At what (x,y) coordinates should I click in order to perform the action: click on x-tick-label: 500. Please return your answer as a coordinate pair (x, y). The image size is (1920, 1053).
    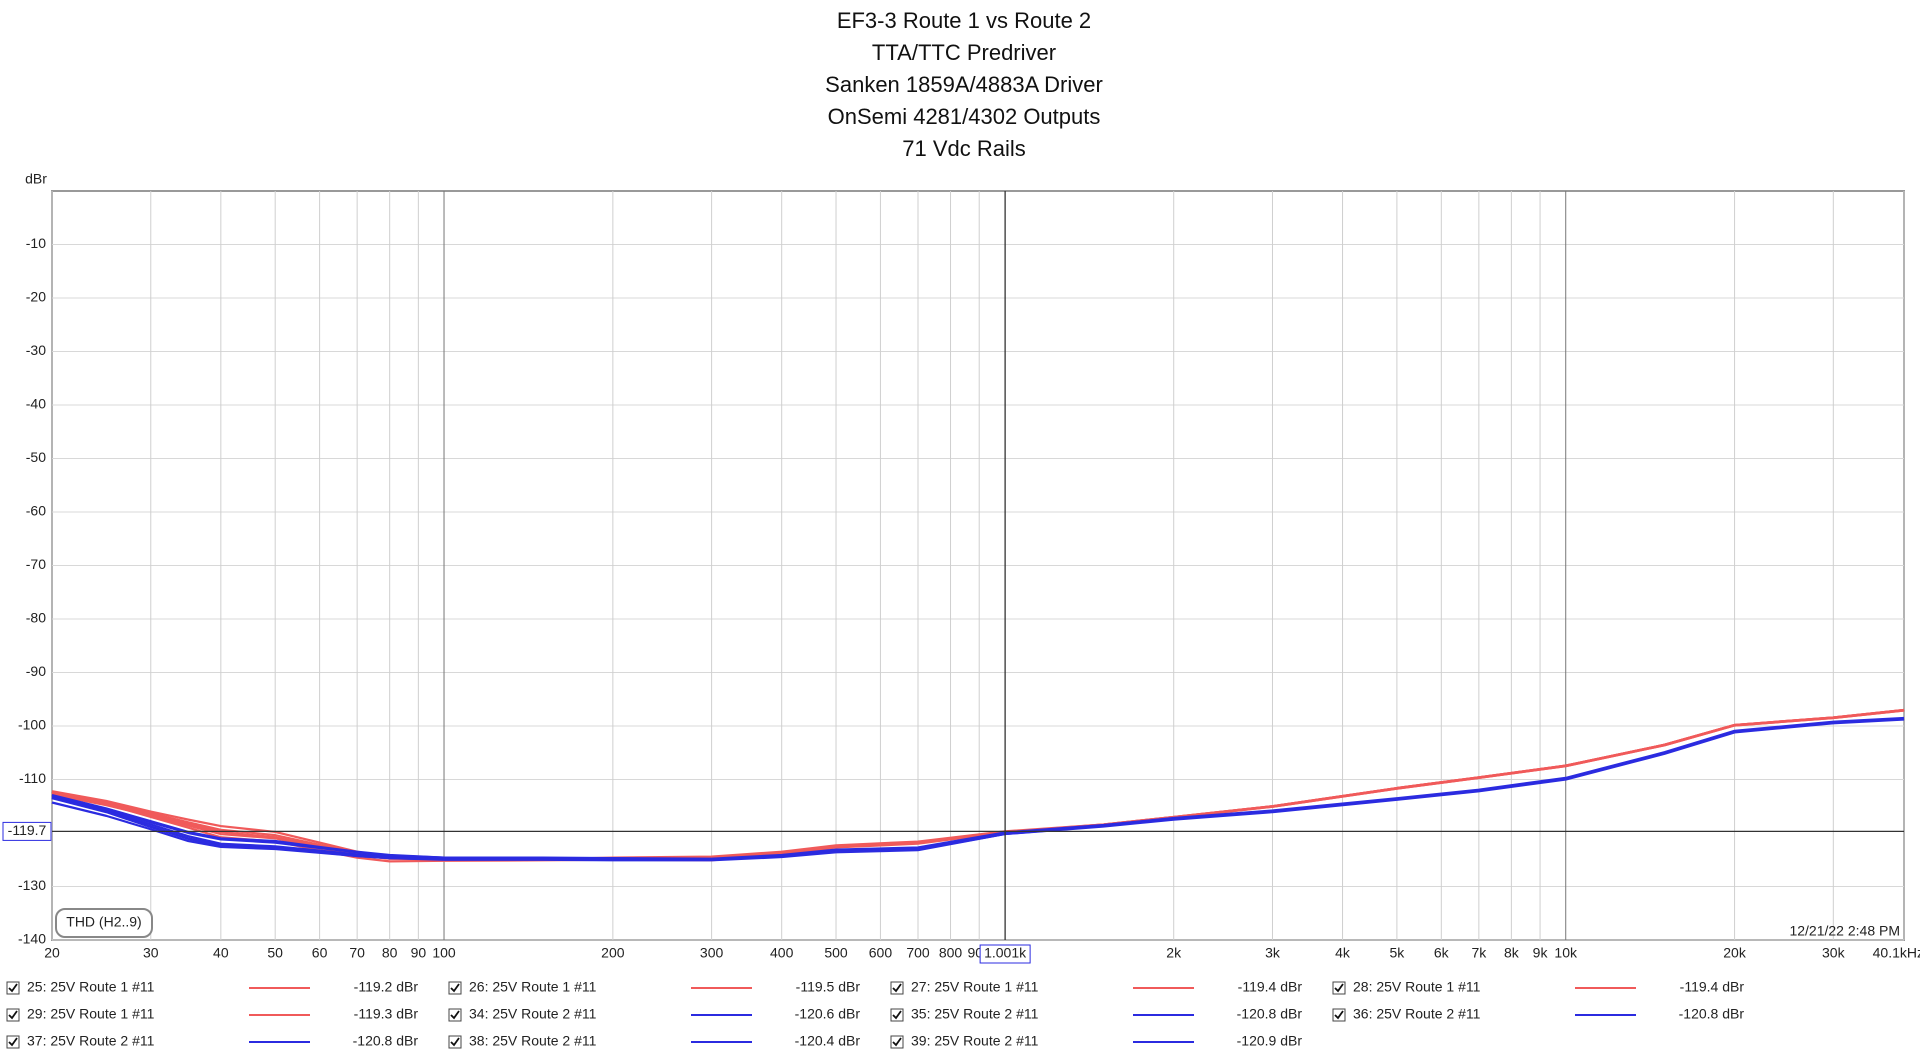
    Looking at the image, I should click on (836, 953).